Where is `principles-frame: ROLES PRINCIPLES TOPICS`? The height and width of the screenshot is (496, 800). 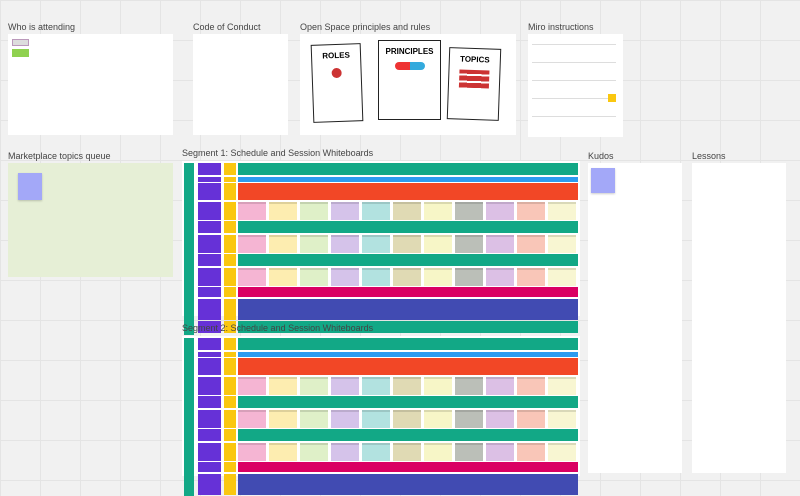 principles-frame: ROLES PRINCIPLES TOPICS is located at coordinates (408, 84).